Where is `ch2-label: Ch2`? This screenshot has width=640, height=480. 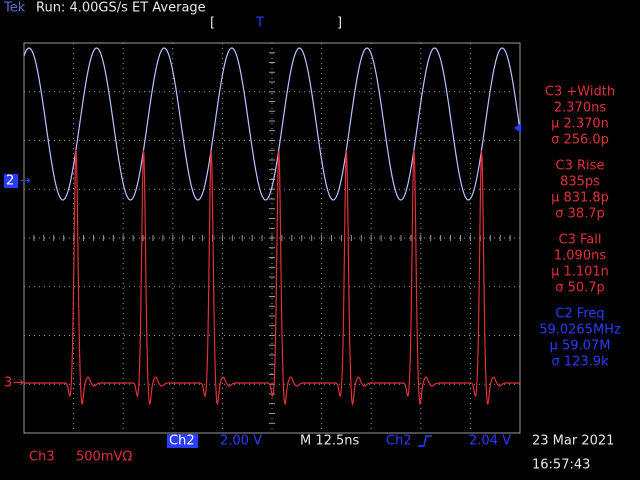
ch2-label: Ch2 is located at coordinates (182, 441).